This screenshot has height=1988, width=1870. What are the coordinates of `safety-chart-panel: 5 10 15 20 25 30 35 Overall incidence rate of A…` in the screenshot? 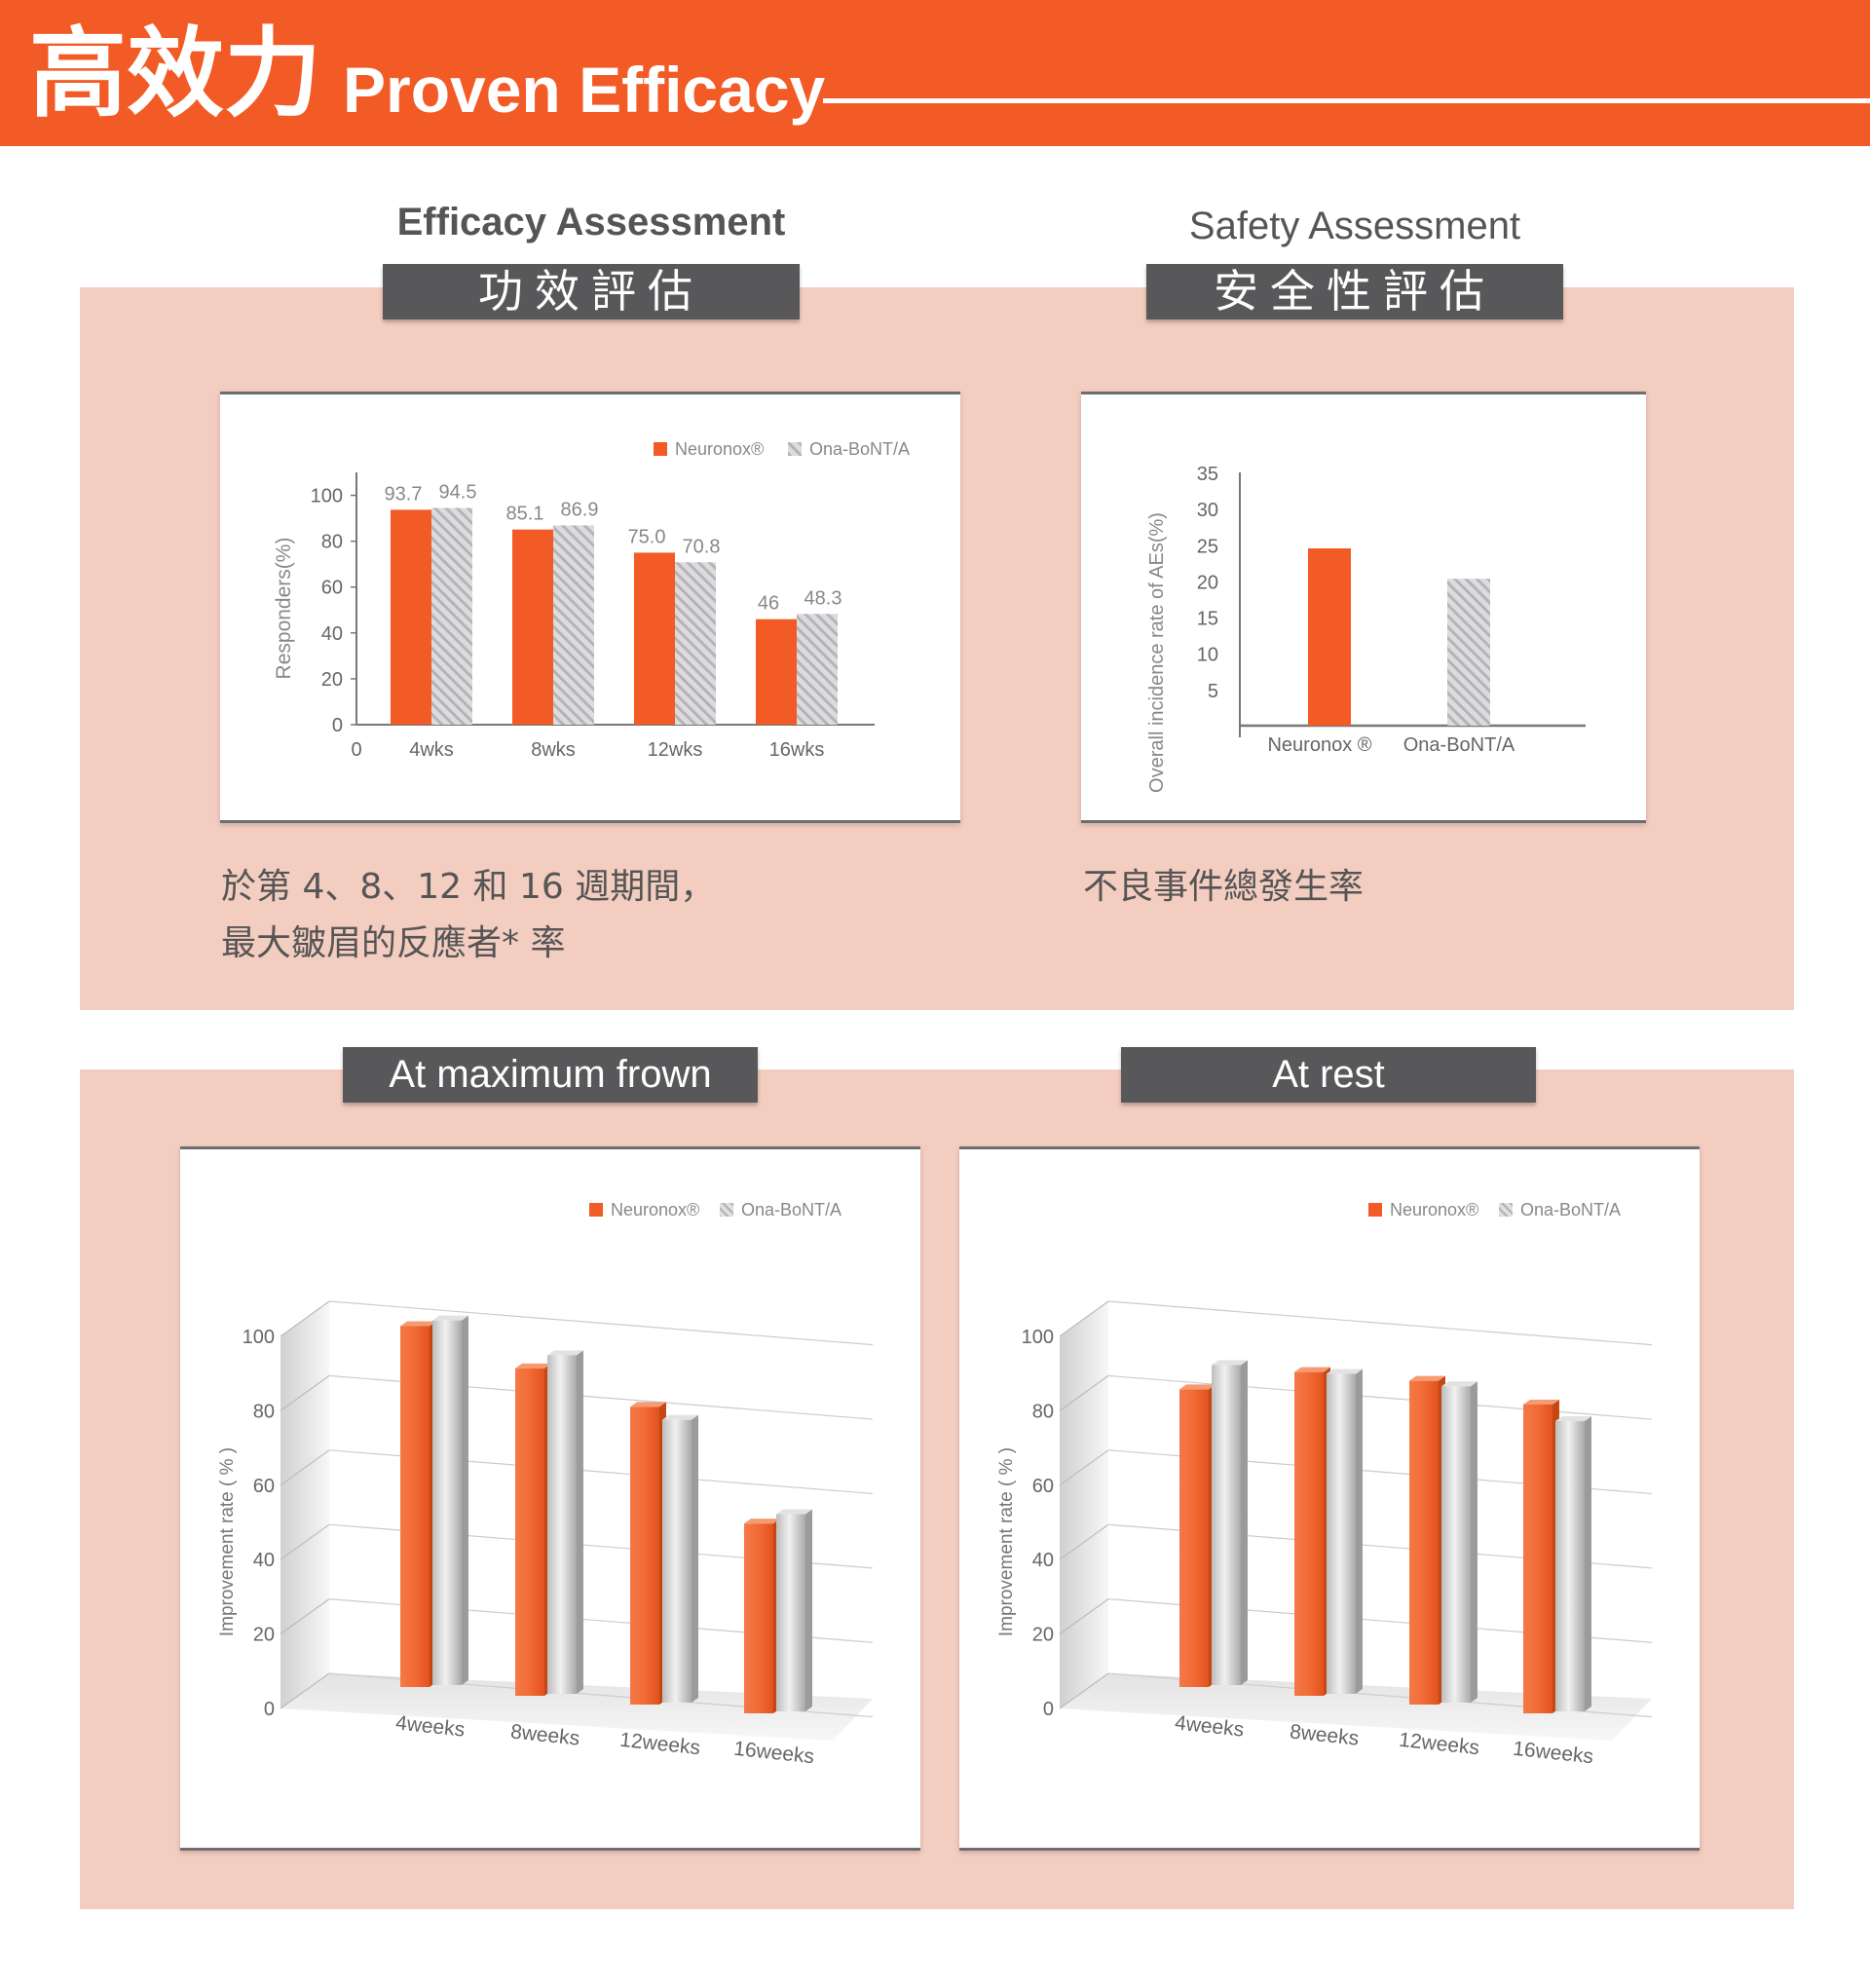 It's located at (1363, 607).